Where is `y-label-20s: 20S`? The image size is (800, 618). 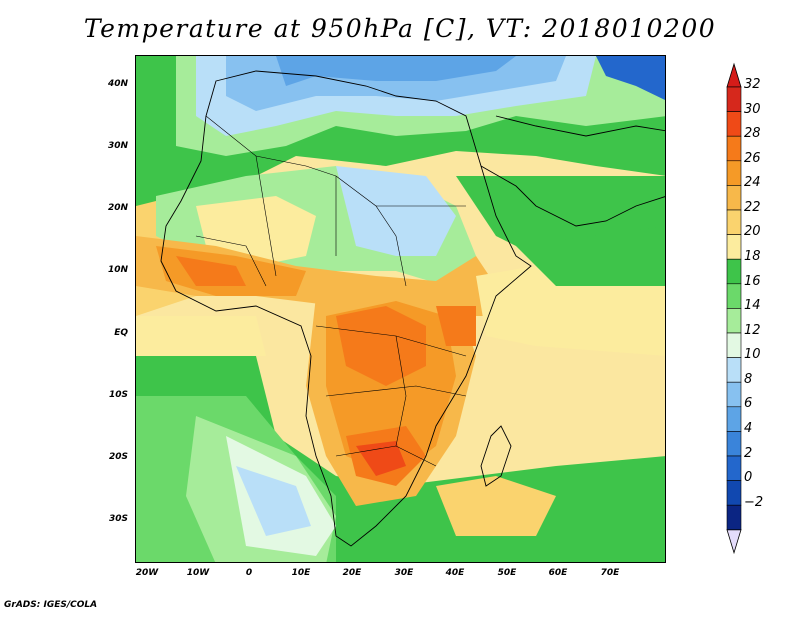
y-label-20s: 20S is located at coordinates (118, 457).